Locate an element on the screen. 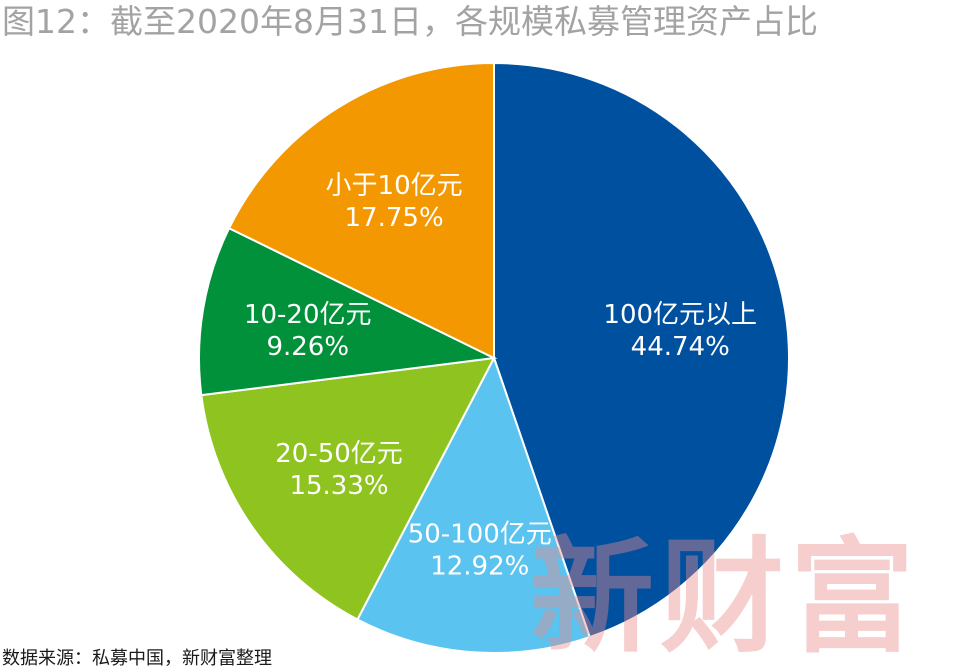  slice-value-label-4: 9.26% is located at coordinates (307, 347).